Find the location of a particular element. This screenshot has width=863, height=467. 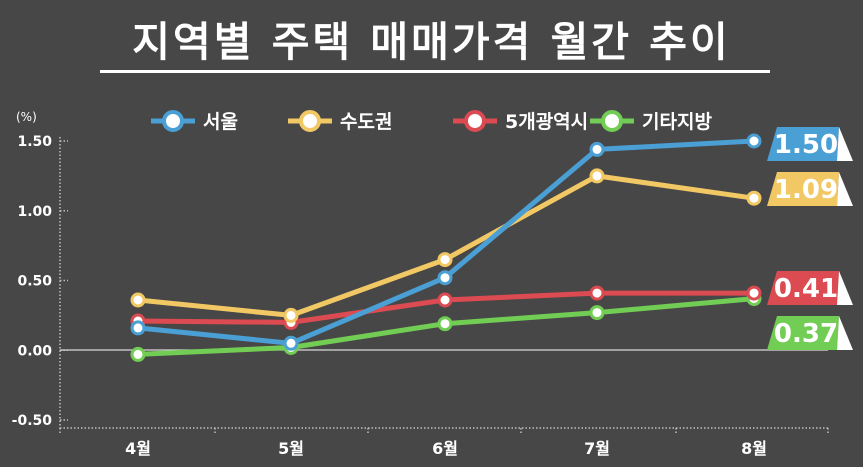

y-axis-unit: (%) is located at coordinates (26, 117).